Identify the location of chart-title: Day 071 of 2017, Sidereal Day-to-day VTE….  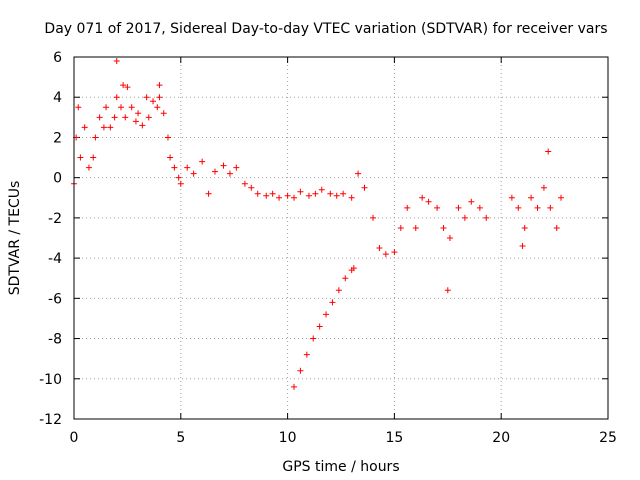
(325, 29).